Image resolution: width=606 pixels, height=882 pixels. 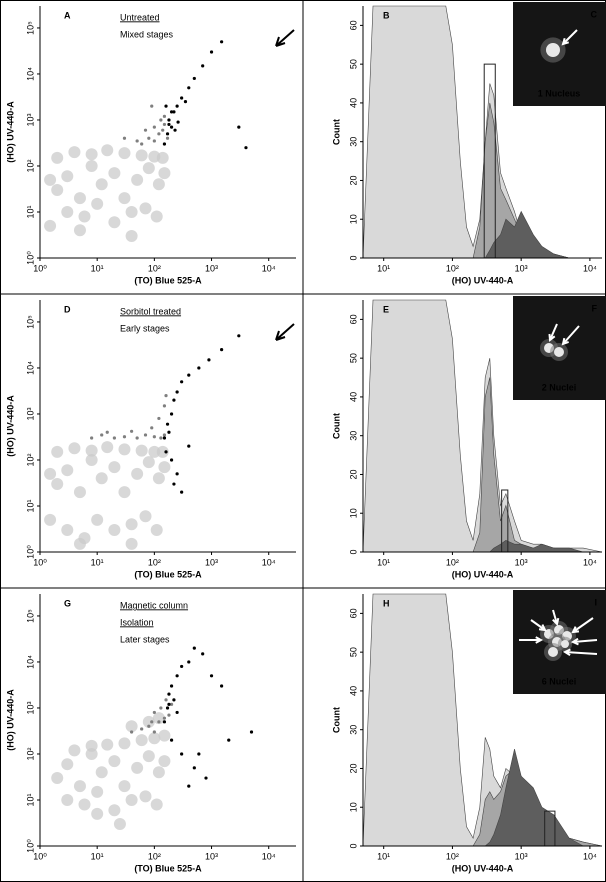 I want to click on panel-label: H, so click(x=386, y=603).